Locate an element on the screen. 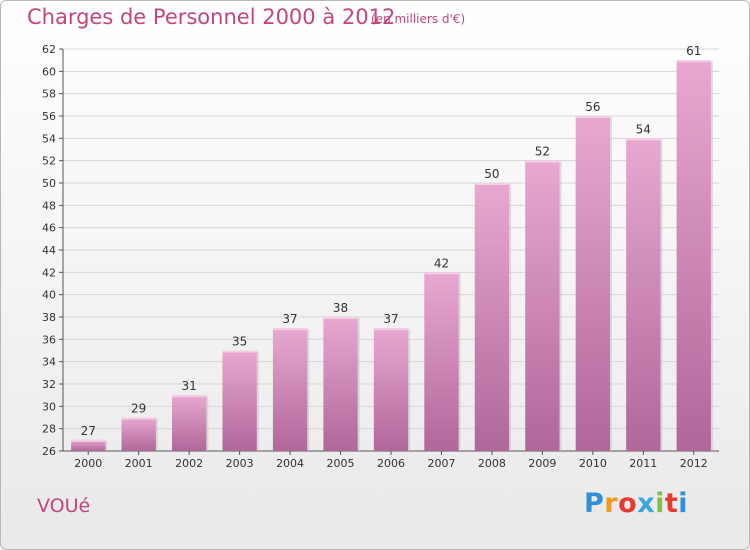 The width and height of the screenshot is (750, 550). y-tick-label: 58 is located at coordinates (49, 94).